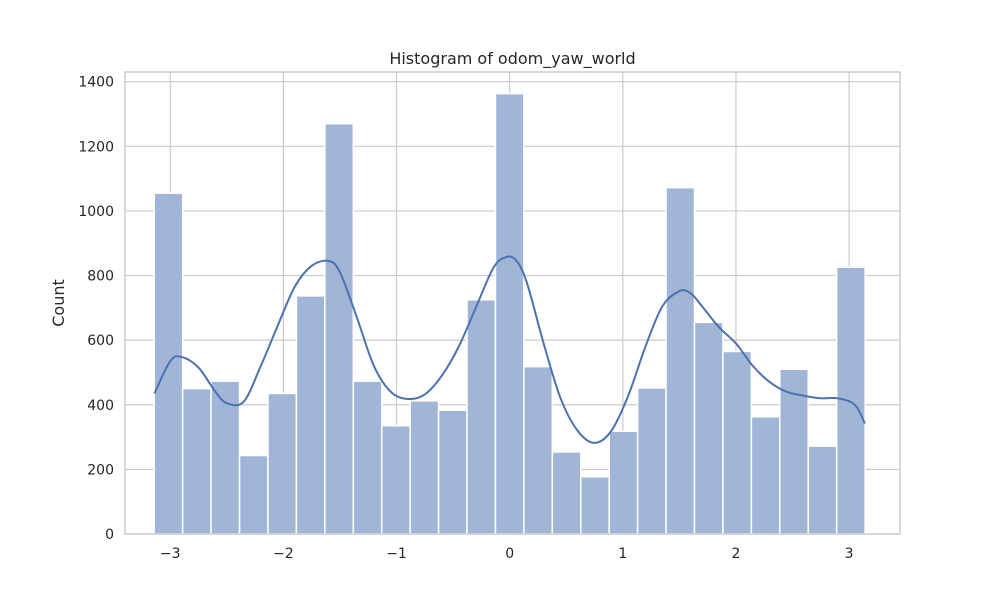  Describe the element at coordinates (58, 303) in the screenshot. I see `y-axis-label: Count` at that location.